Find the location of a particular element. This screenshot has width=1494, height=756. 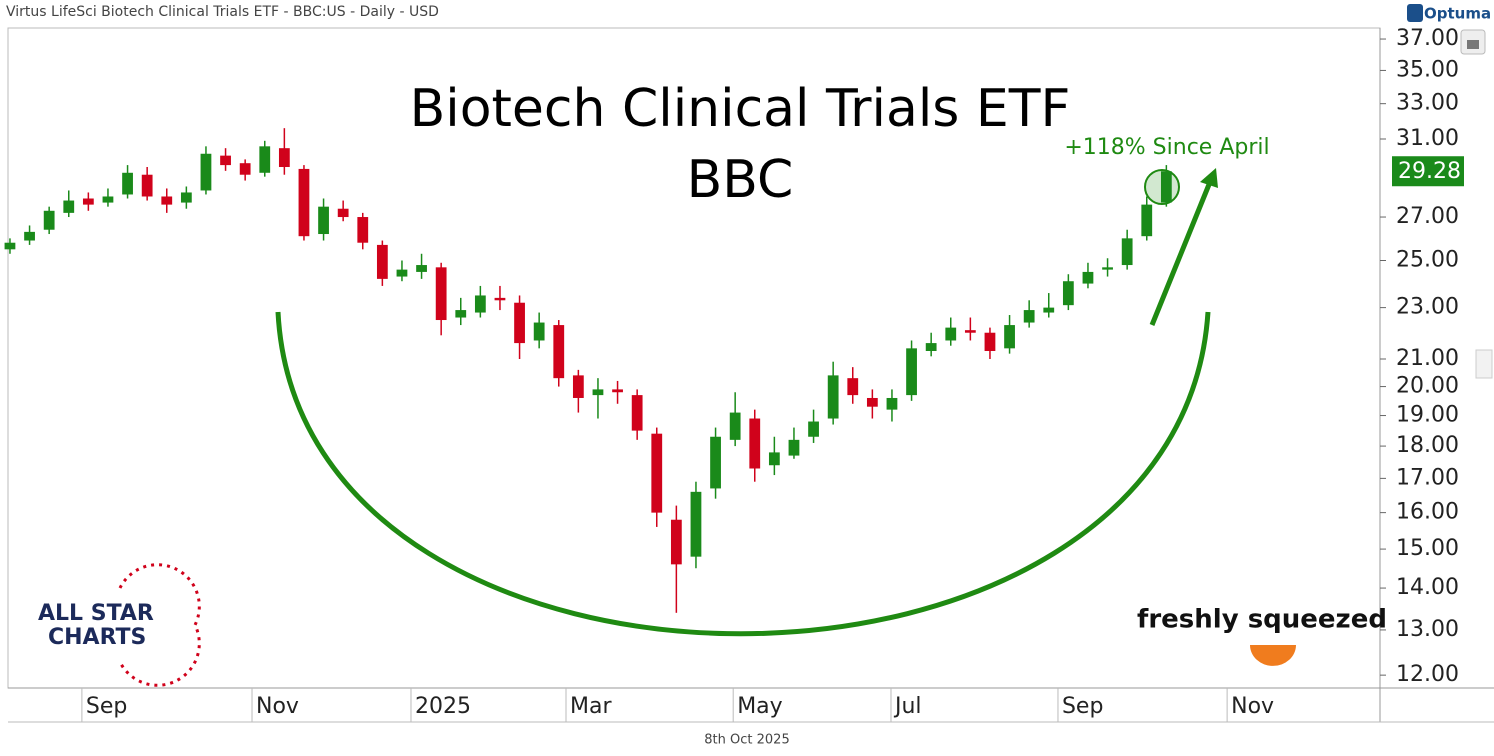

trend-arrow is located at coordinates (1181, 253).